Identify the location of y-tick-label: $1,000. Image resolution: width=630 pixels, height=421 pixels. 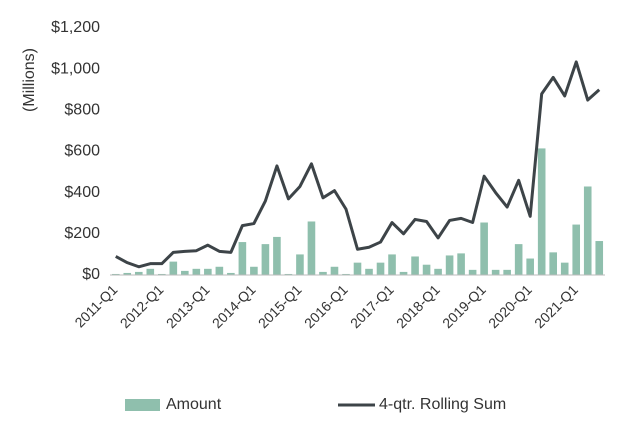
(75, 68).